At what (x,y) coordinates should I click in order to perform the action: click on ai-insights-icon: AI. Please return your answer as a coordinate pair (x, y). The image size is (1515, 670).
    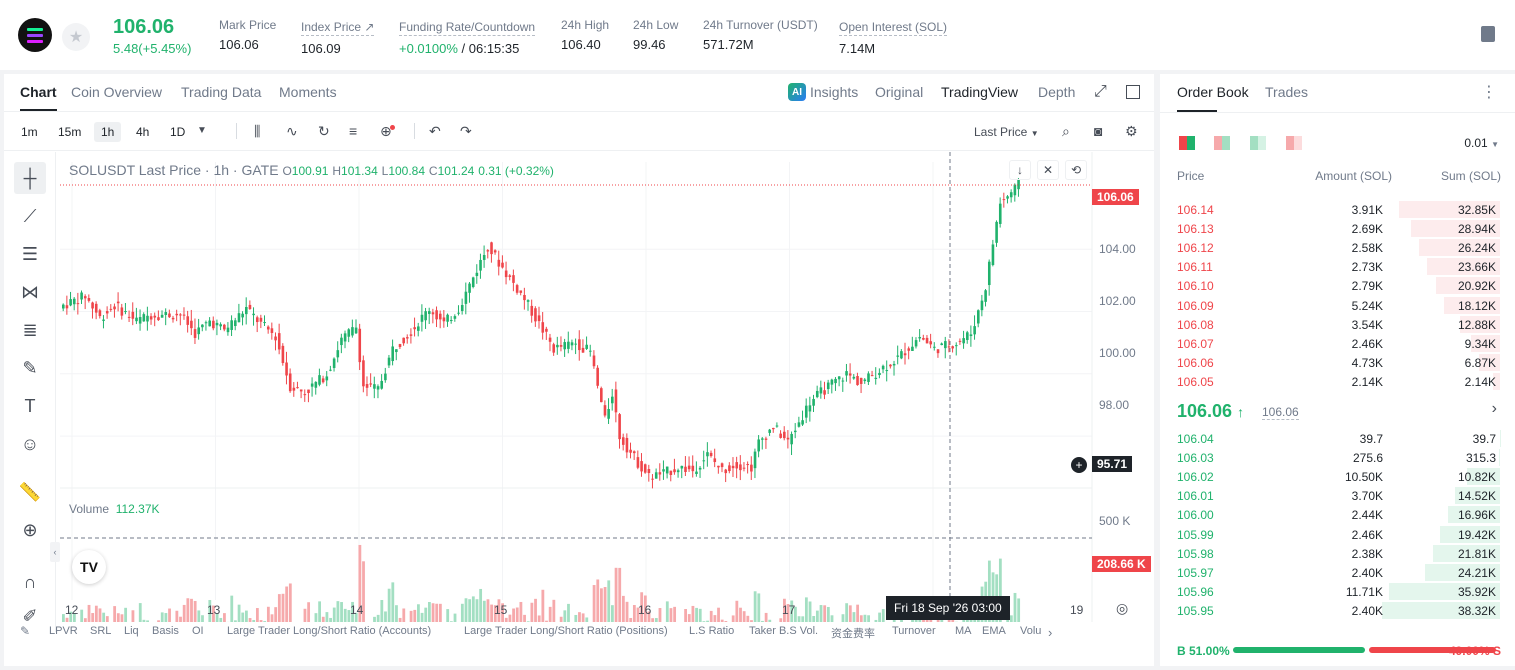
    Looking at the image, I should click on (797, 92).